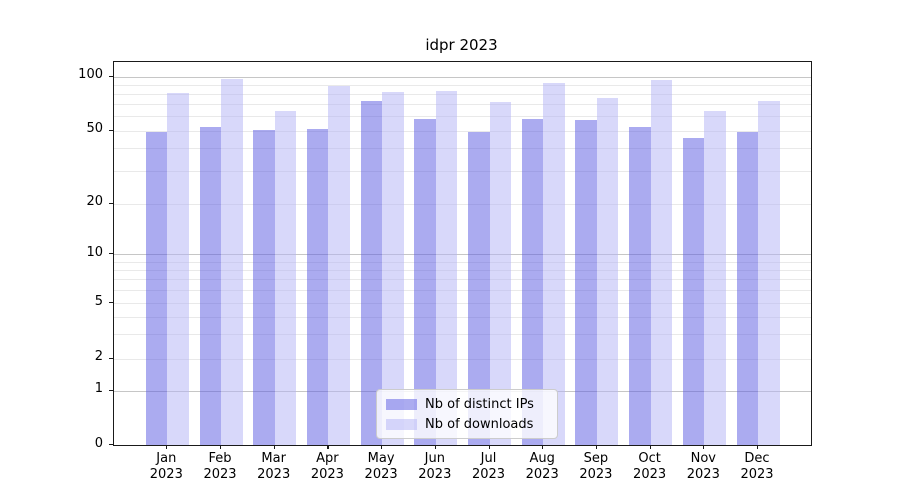 This screenshot has width=900, height=500. What do you see at coordinates (328, 447) in the screenshot?
I see `x-tick-mark-apr` at bounding box center [328, 447].